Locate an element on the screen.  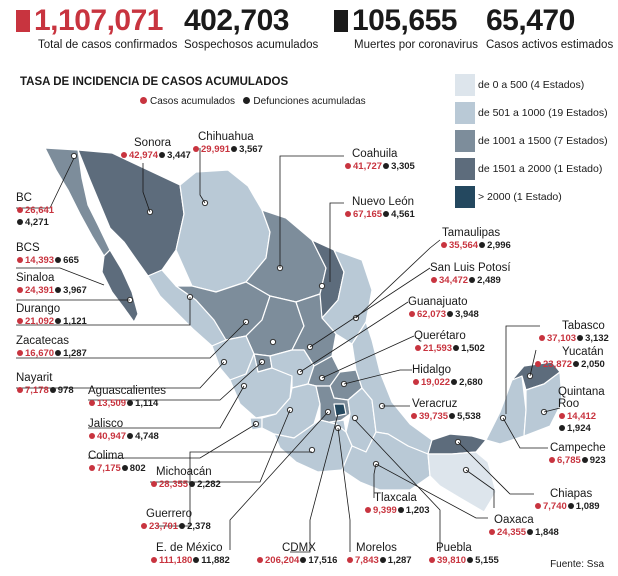
state-name: Colima is located at coordinates (106, 456).